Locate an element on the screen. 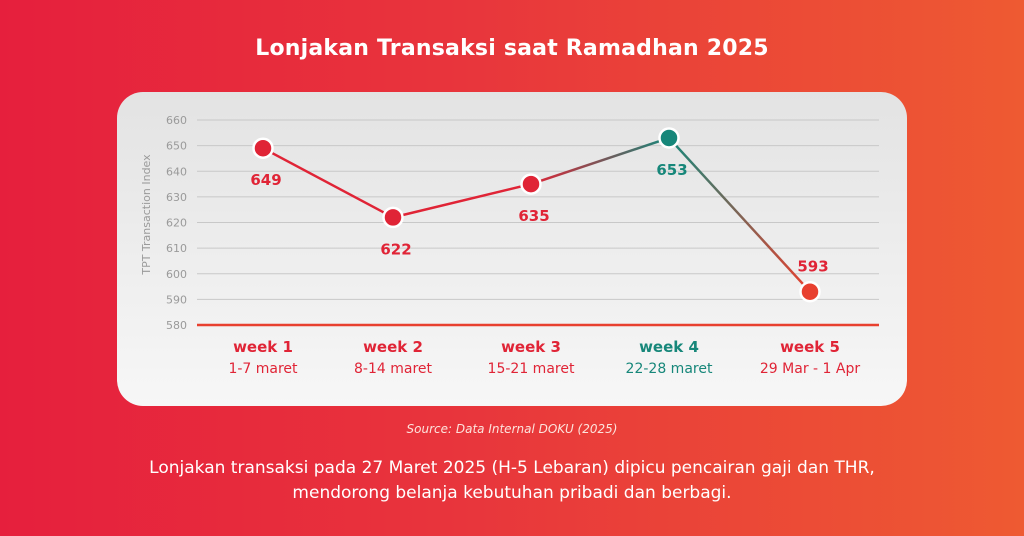 This screenshot has height=536, width=1024. data-label: 653 is located at coordinates (671, 170).